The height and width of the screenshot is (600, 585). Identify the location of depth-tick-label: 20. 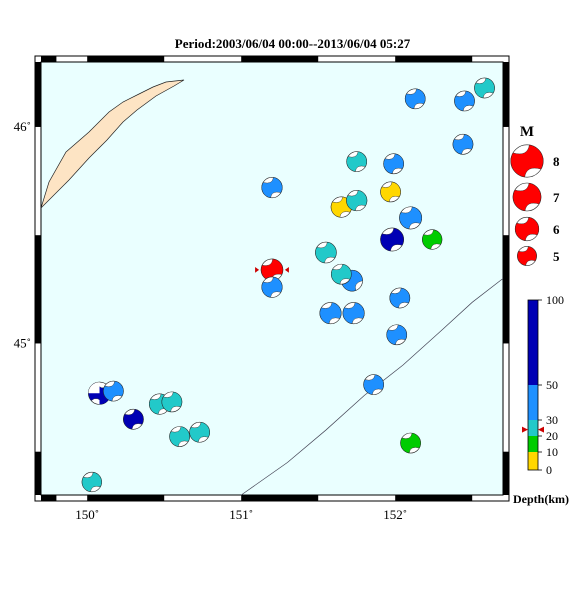
(552, 436).